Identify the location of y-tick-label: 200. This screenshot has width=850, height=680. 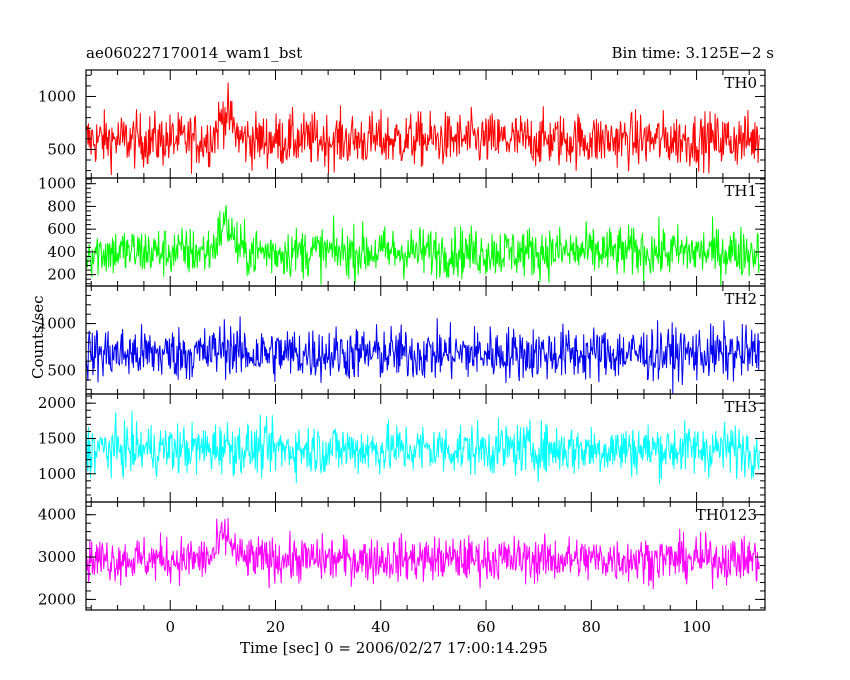
(61, 275).